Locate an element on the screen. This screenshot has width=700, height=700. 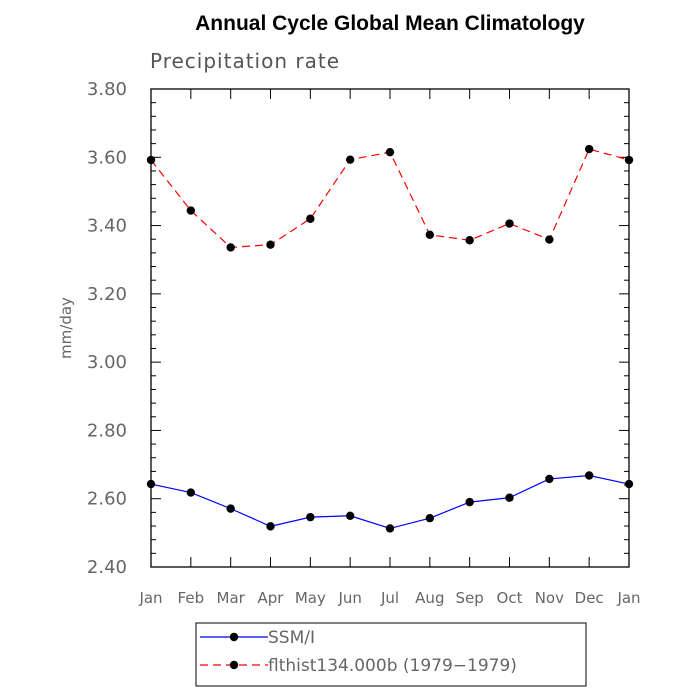
y-tick-label: 2.80 is located at coordinates (107, 430).